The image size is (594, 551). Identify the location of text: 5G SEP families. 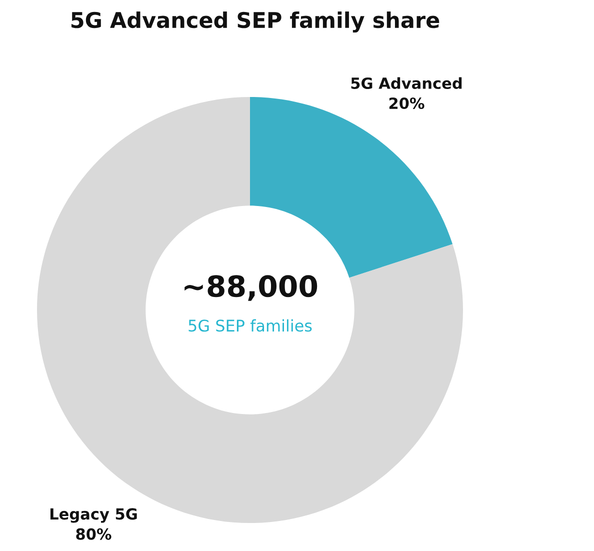
(250, 325).